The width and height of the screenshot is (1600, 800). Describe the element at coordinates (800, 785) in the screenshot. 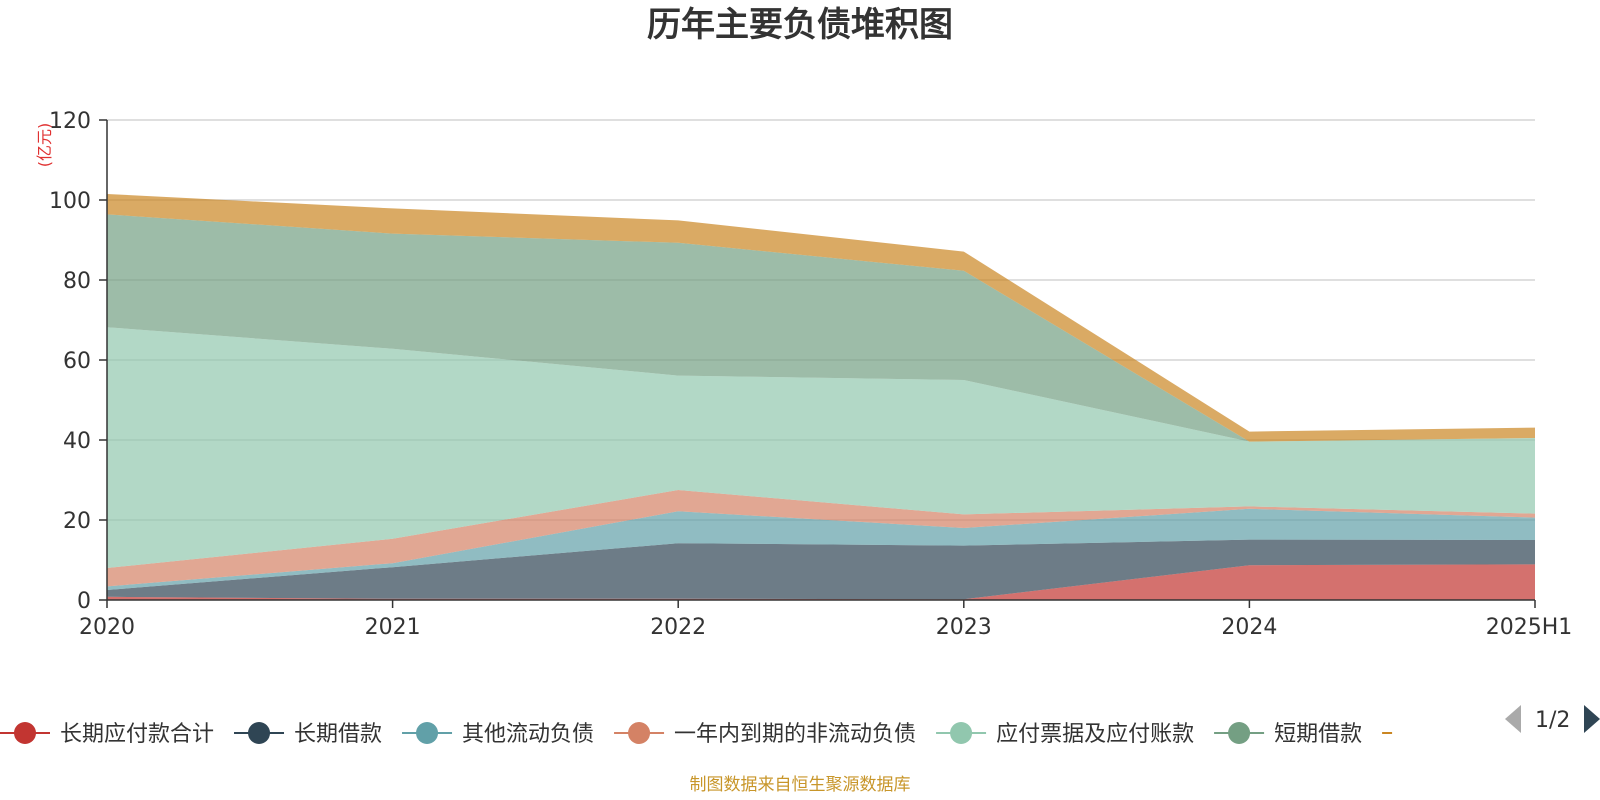

I see `data-source-note: 制图数据来自恒生聚源数据库` at that location.